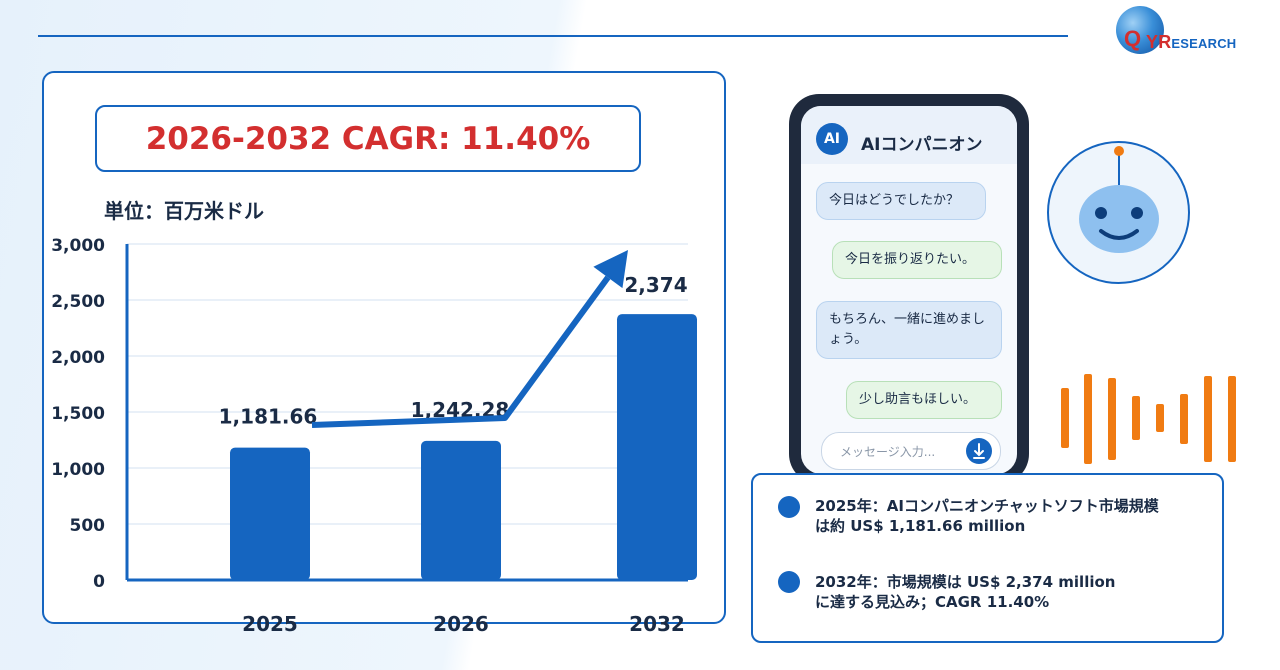  I want to click on chat-bubble-user: 少し助言もほしい。, so click(924, 400).